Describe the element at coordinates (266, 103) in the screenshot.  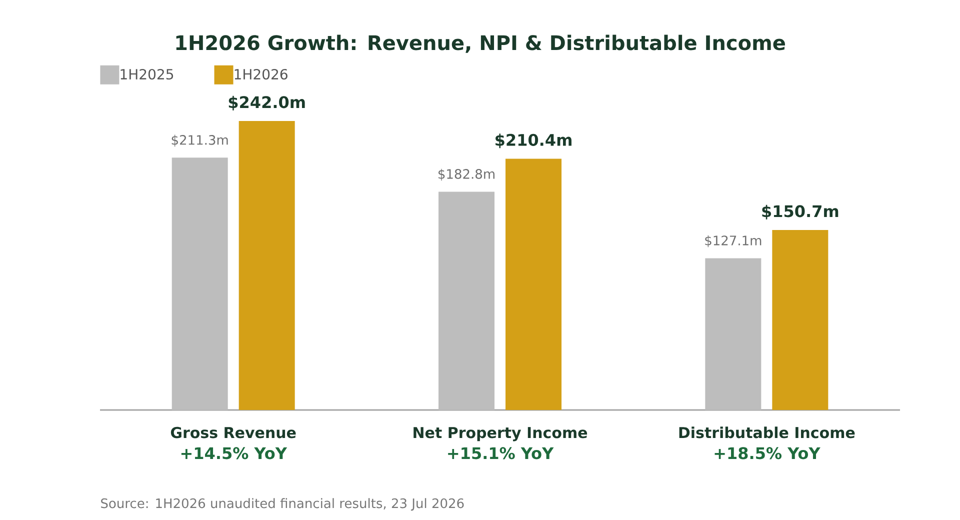
I see `data-label: $242.0m` at that location.